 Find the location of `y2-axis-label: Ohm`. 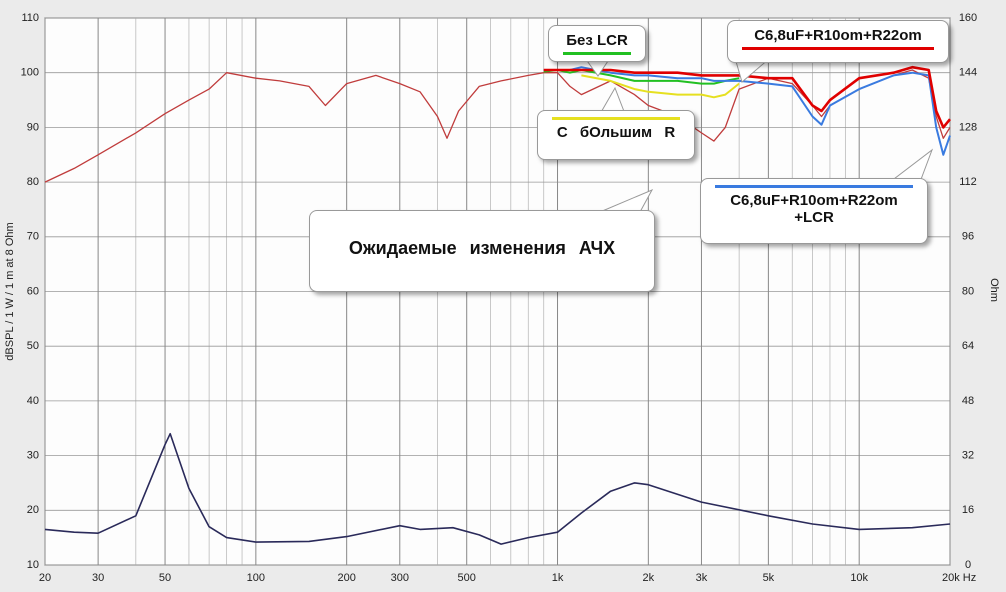

y2-axis-label: Ohm is located at coordinates (994, 290).